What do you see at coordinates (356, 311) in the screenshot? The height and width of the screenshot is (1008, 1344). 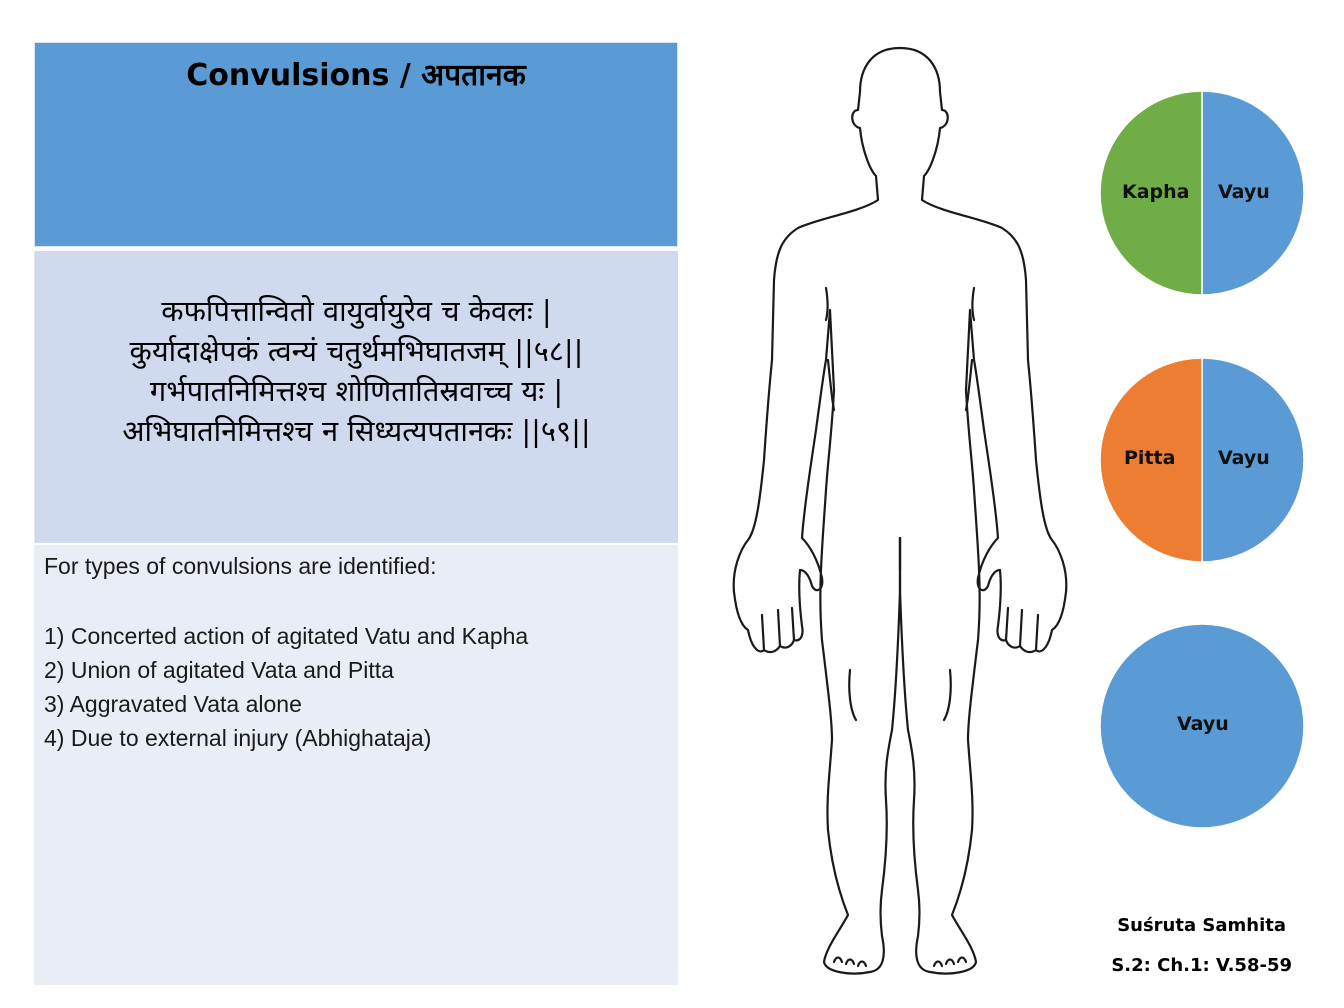 I see `verse-line: कफपित्तान्वितो वायुर्वायुरेव च केवलः |` at bounding box center [356, 311].